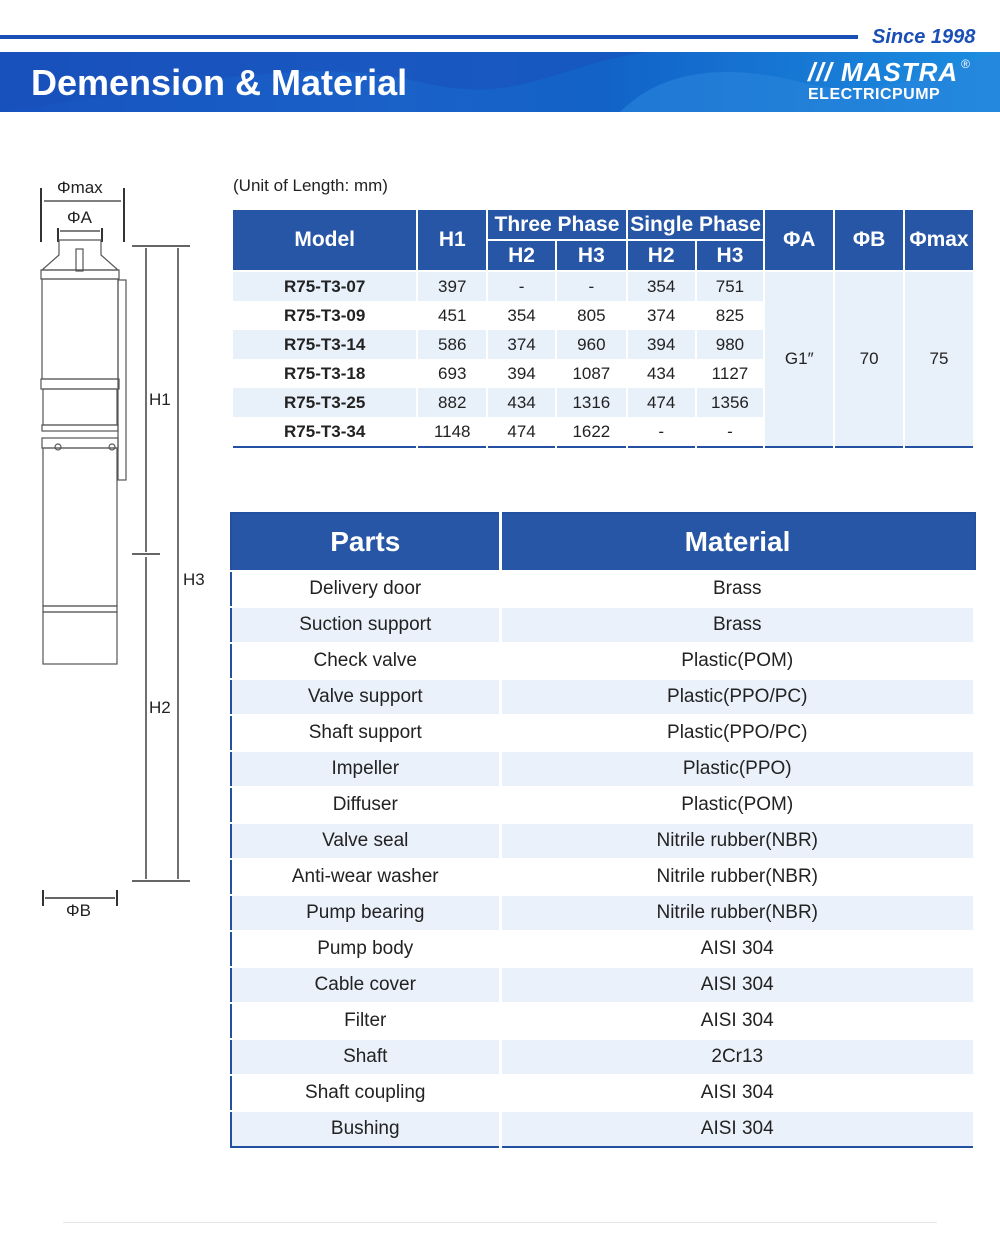  Describe the element at coordinates (452, 315) in the screenshot. I see `cell-h1: 451` at that location.